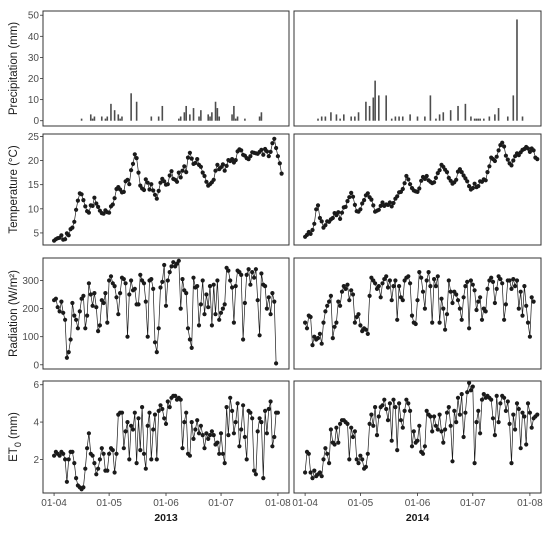 This screenshot has width=550, height=544. Describe the element at coordinates (30, 337) in the screenshot. I see `ytick-radiation-100: 100` at that location.